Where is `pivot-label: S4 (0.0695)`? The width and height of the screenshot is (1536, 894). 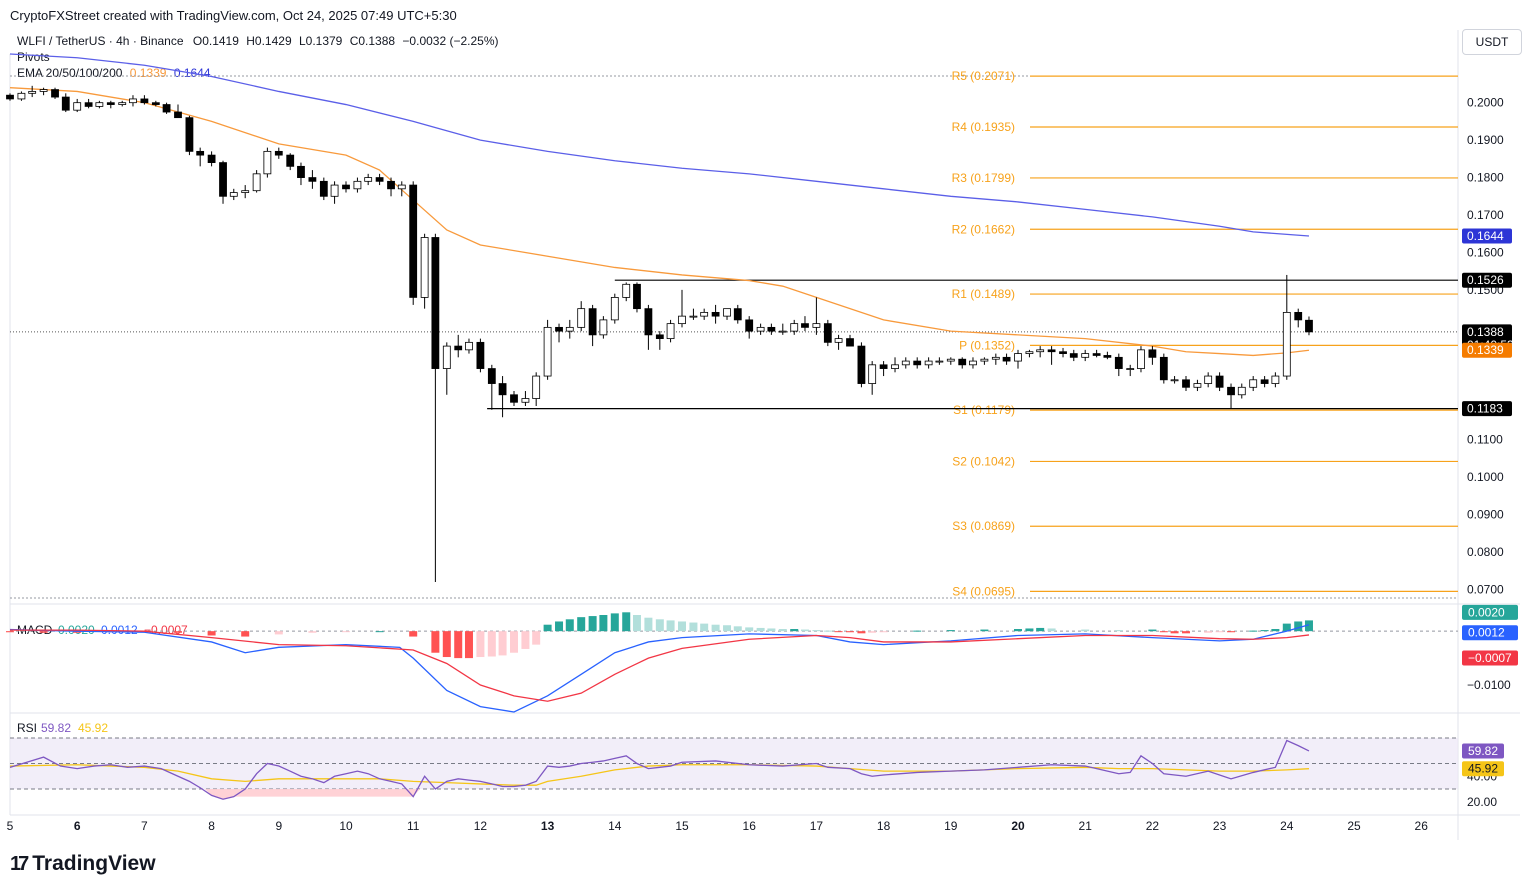 pivot-label: S4 (0.0695) is located at coordinates (983, 591).